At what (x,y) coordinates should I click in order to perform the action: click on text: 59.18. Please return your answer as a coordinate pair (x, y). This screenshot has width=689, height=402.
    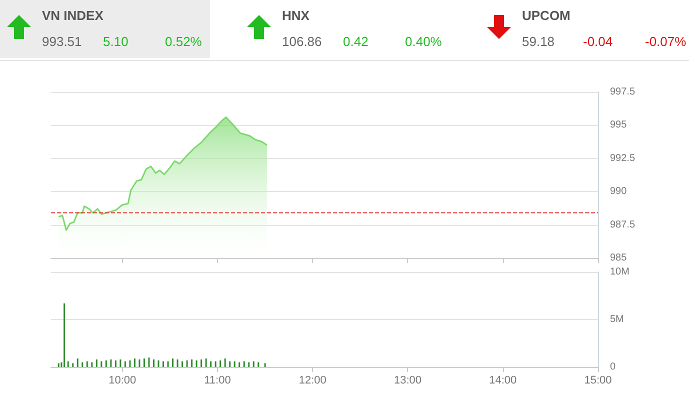
    Looking at the image, I should click on (538, 41).